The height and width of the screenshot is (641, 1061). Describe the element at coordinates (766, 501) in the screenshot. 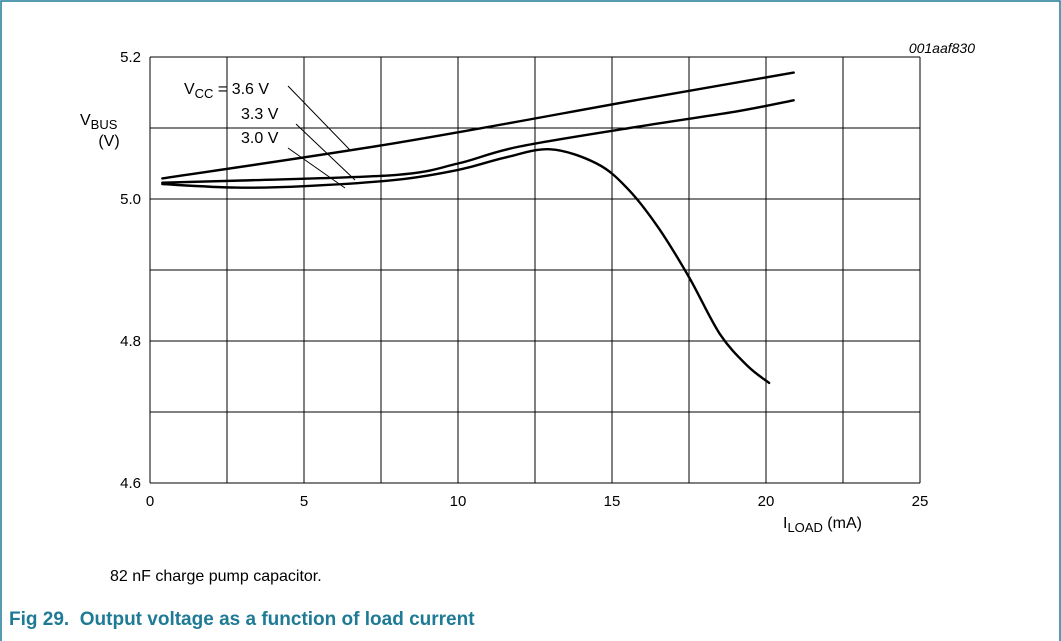

I see `x-tick-label: 20` at that location.